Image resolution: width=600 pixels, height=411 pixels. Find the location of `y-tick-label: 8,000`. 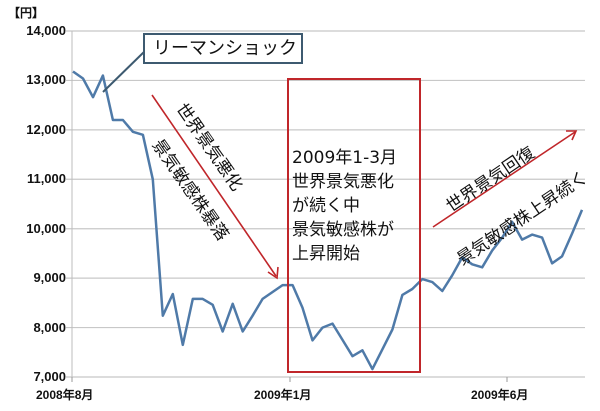

y-tick-label: 8,000 is located at coordinates (49, 327).